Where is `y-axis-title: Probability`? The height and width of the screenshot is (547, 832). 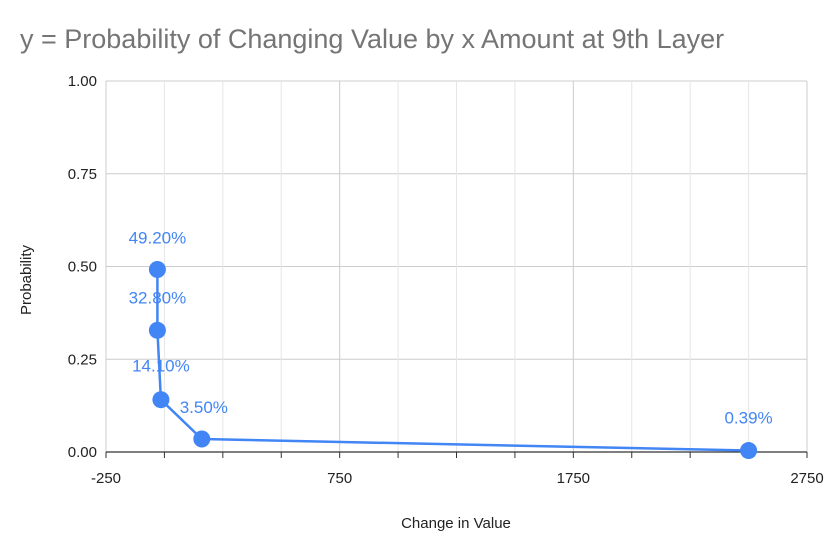 y-axis-title: Probability is located at coordinates (26, 279).